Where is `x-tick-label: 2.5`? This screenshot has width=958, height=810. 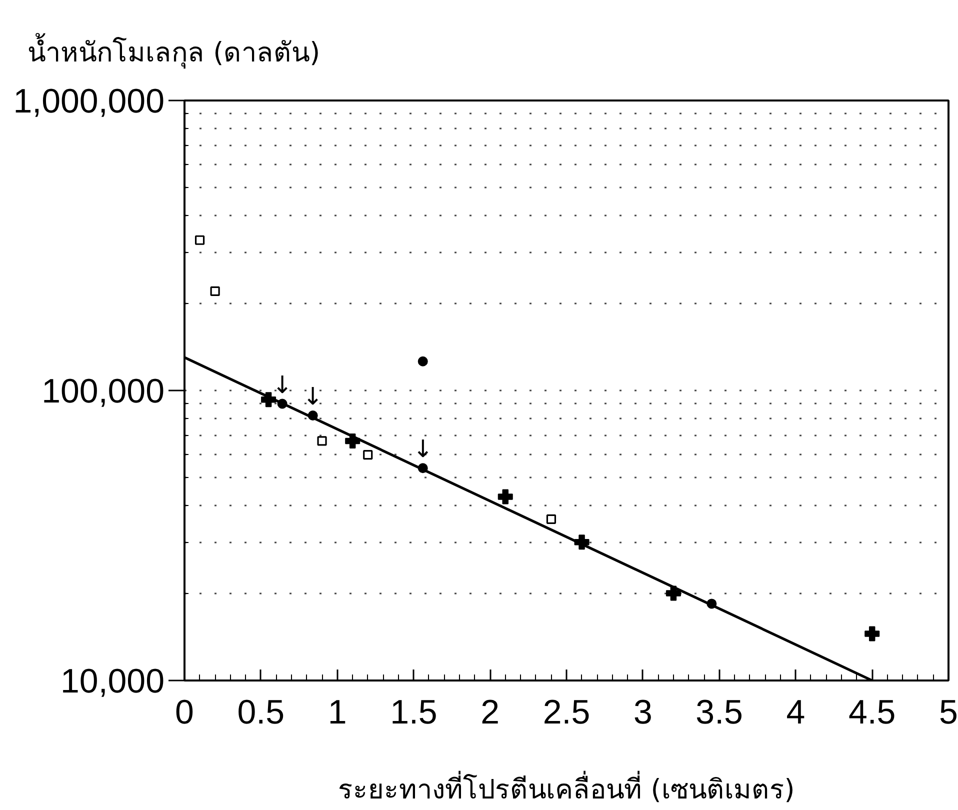
x-tick-label: 2.5 is located at coordinates (566, 713).